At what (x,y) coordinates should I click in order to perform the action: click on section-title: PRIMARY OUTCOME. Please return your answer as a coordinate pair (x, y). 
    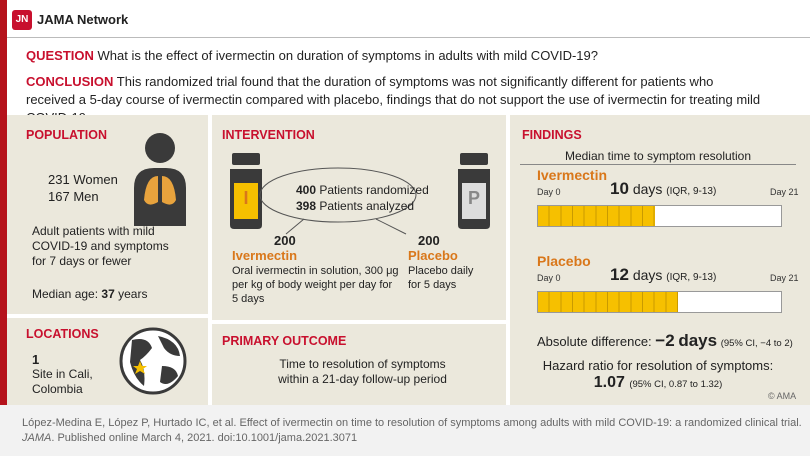
    Looking at the image, I should click on (284, 341).